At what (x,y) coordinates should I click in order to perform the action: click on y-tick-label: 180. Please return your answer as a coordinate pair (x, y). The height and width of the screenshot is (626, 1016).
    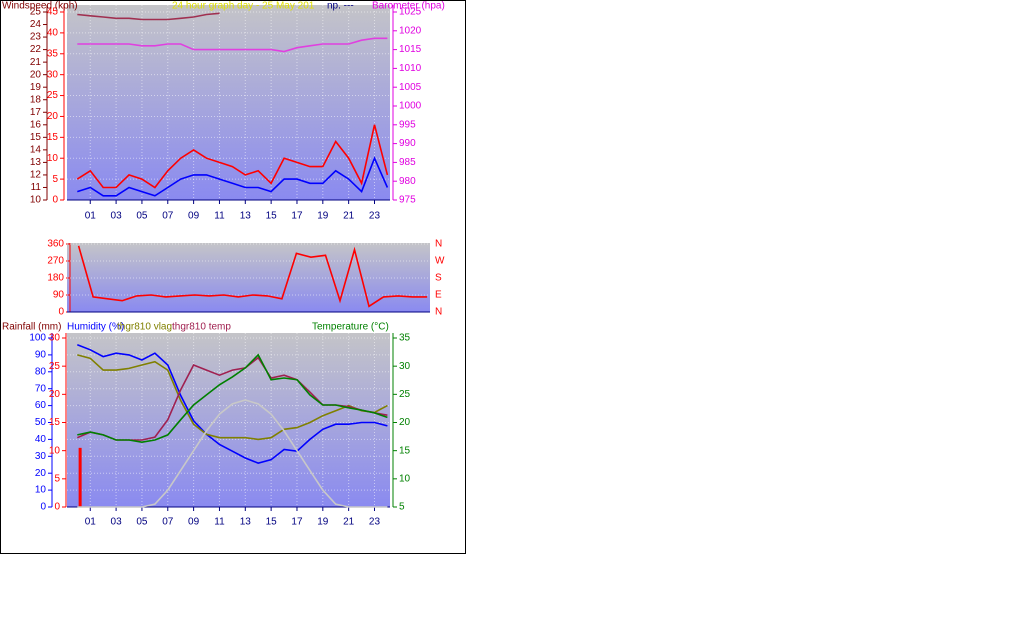
    Looking at the image, I should click on (55, 278).